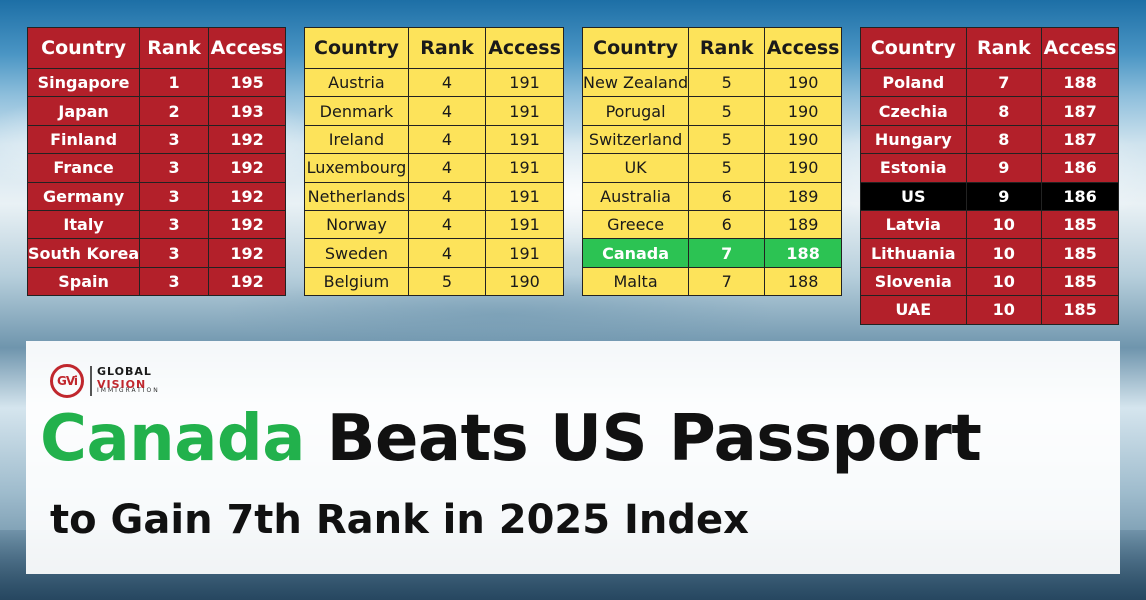  What do you see at coordinates (174, 111) in the screenshot?
I see `cell-rank: 2` at bounding box center [174, 111].